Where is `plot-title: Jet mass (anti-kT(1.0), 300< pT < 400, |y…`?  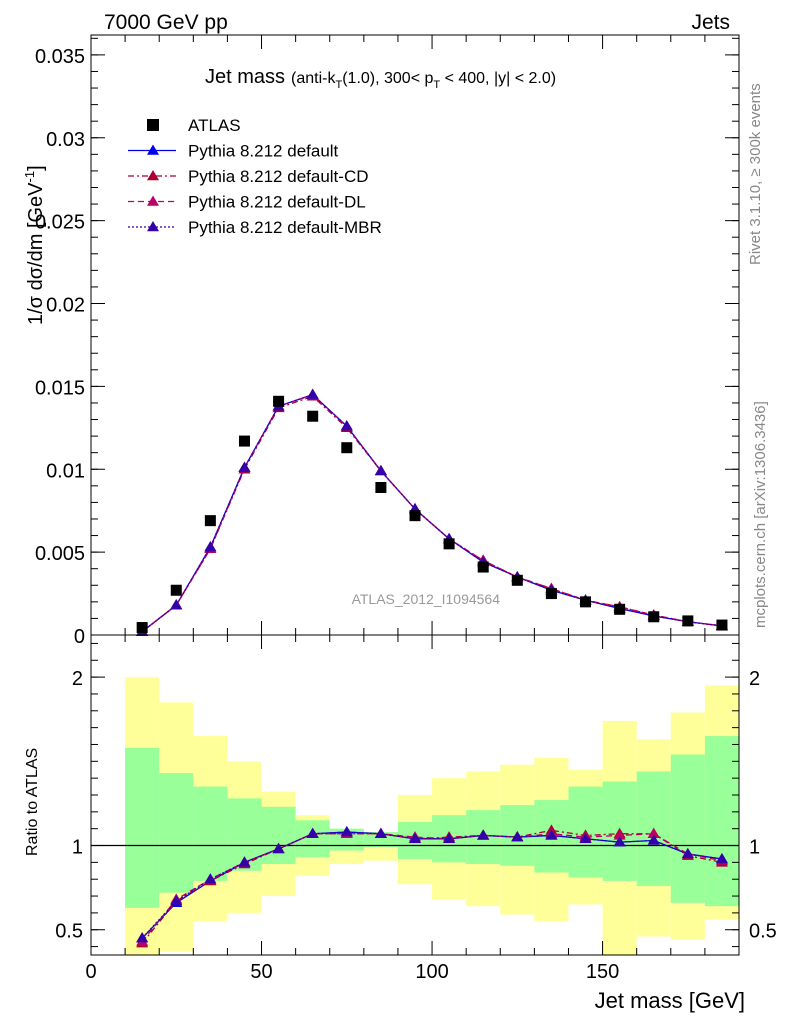
plot-title: Jet mass (anti-kT(1.0), 300< pT < 400, |y… is located at coordinates (380, 78).